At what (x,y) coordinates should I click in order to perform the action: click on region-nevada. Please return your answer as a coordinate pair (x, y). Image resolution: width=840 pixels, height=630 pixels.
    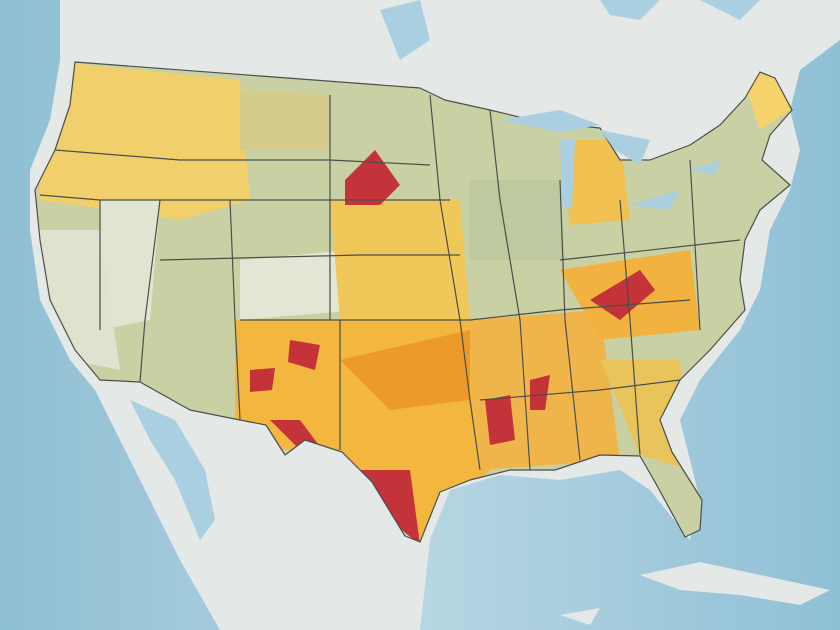
    Looking at the image, I should click on (130, 265).